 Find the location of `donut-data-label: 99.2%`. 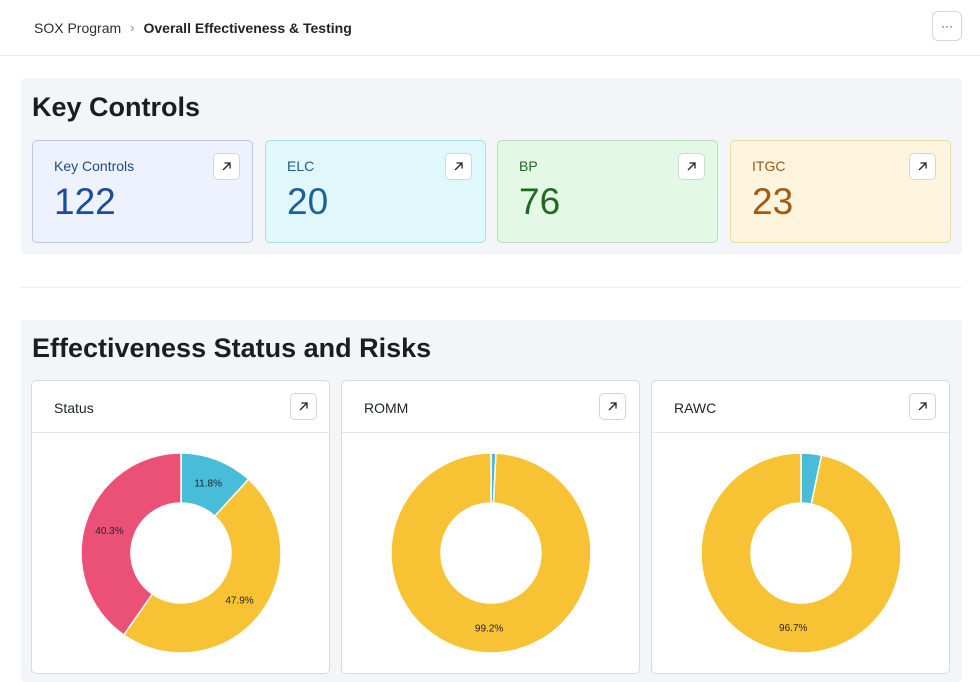

donut-data-label: 99.2% is located at coordinates (489, 628).